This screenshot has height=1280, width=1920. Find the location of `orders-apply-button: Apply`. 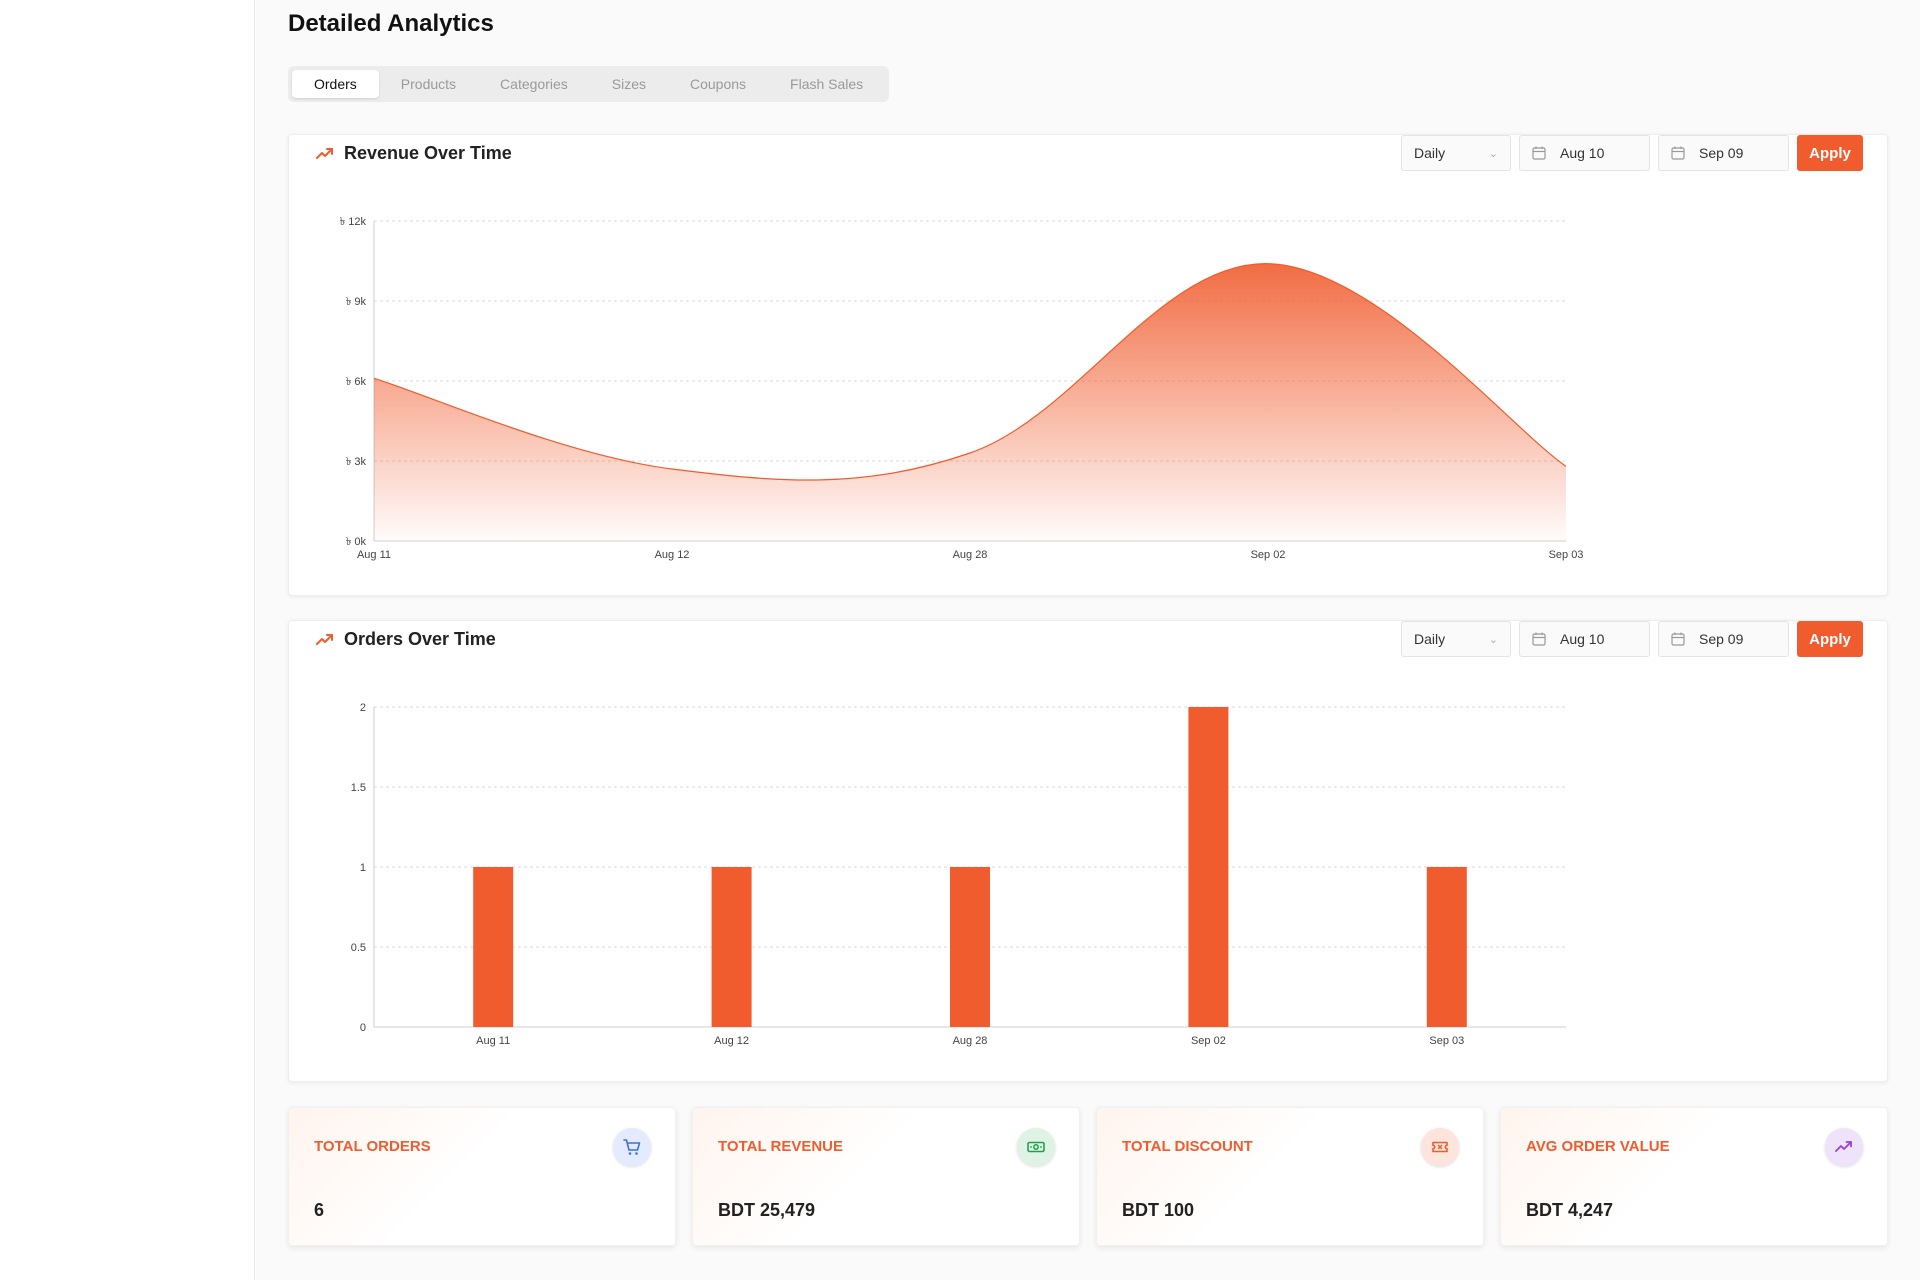

orders-apply-button: Apply is located at coordinates (1830, 639).